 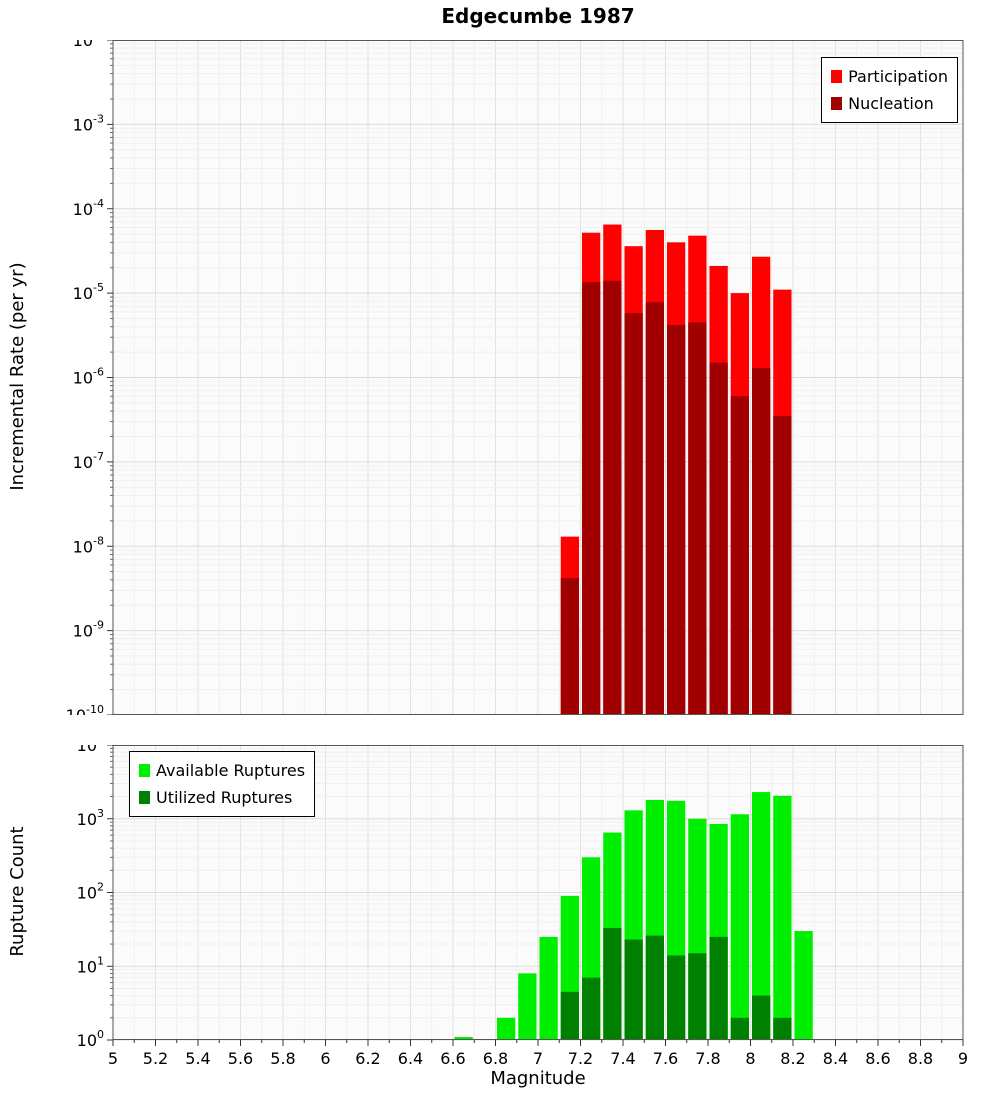 I want to click on svg-text: 7, so click(x=538, y=1058).